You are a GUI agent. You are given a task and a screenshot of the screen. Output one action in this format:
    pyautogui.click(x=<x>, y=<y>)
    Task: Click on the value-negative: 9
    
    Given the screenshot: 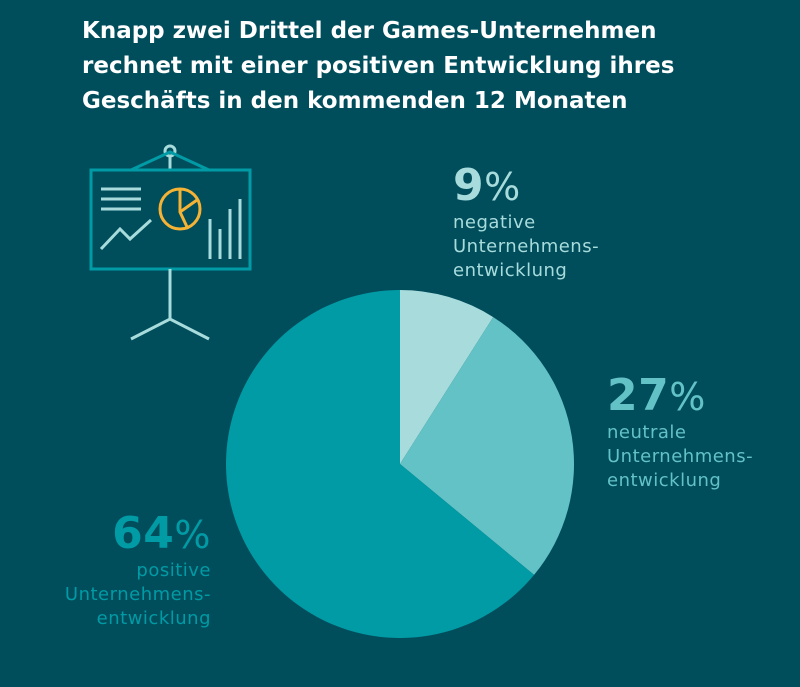 What is the action you would take?
    pyautogui.click(x=469, y=185)
    